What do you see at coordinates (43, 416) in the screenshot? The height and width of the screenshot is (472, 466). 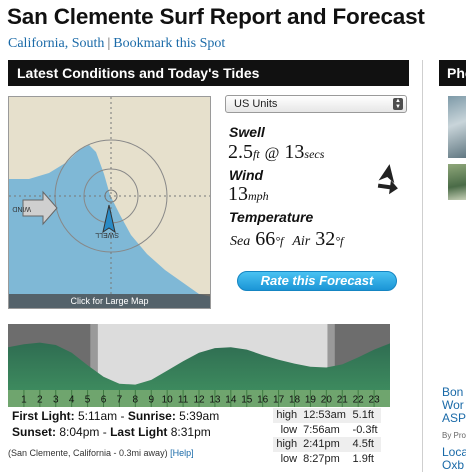 I see `first-light-label: First Light:` at bounding box center [43, 416].